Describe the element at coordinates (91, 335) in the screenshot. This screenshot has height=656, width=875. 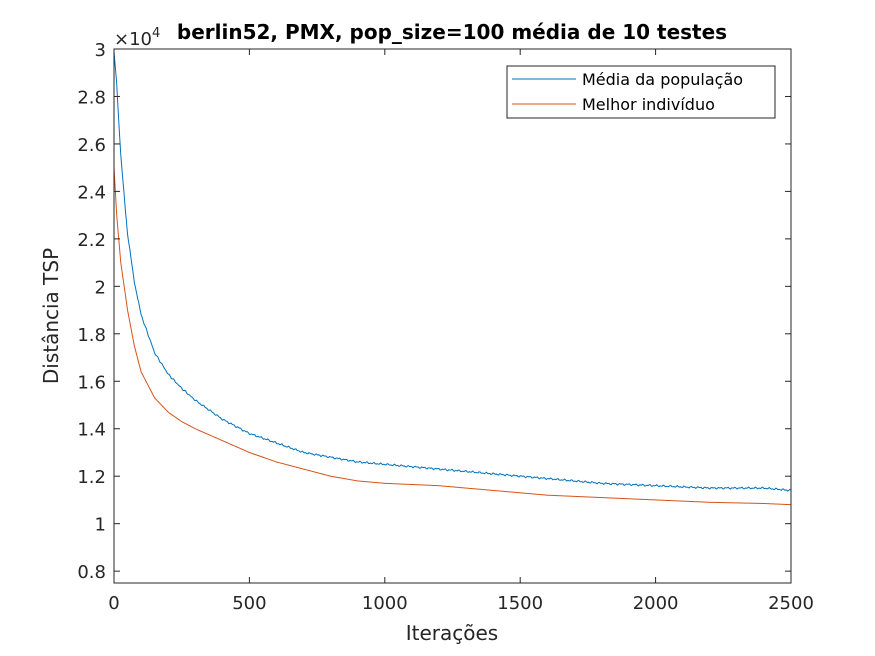
I see `y-tick-label: 1.8` at that location.